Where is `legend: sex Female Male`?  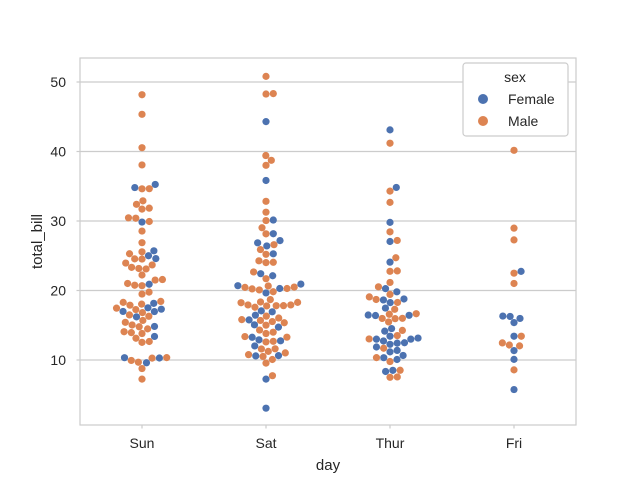
legend: sex Female Male is located at coordinates (515, 99).